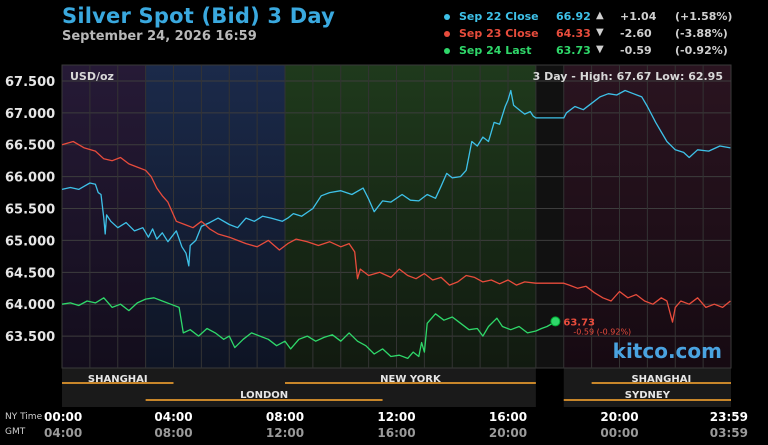  Describe the element at coordinates (30, 273) in the screenshot. I see `y-tick-label: 64.500` at that location.